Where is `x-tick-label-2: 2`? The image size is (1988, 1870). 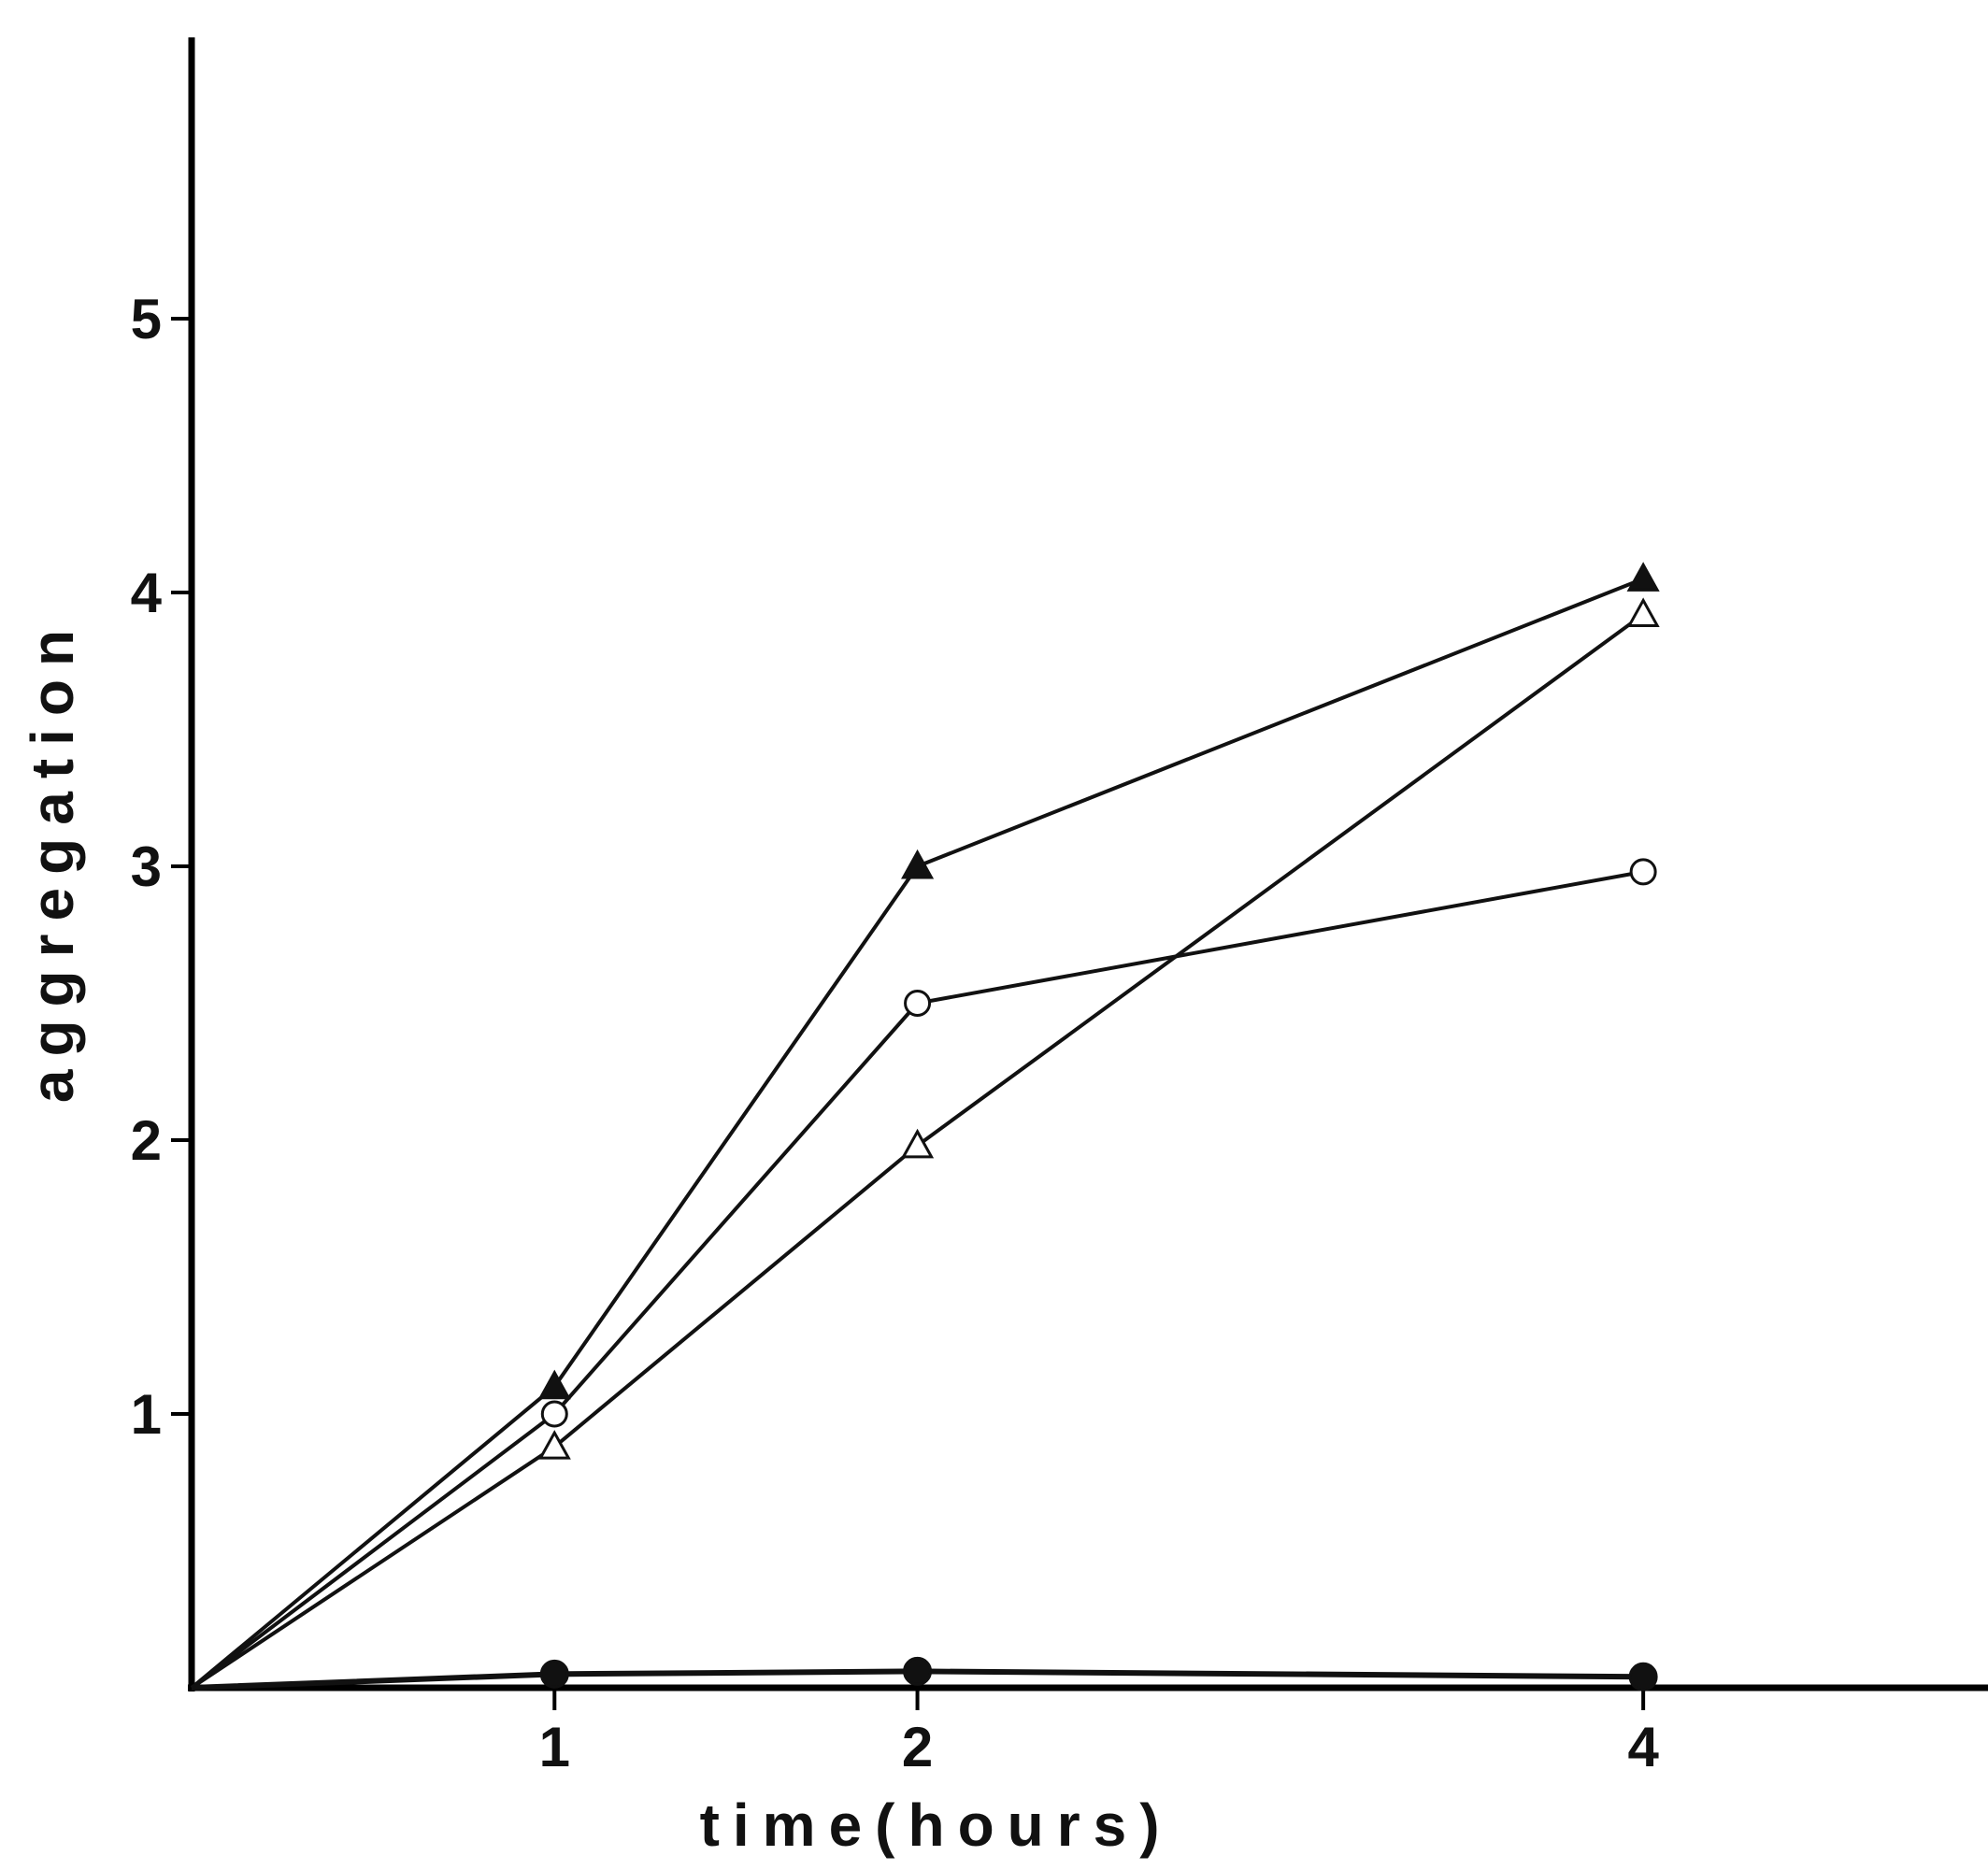
x-tick-label-2: 2 is located at coordinates (917, 1747).